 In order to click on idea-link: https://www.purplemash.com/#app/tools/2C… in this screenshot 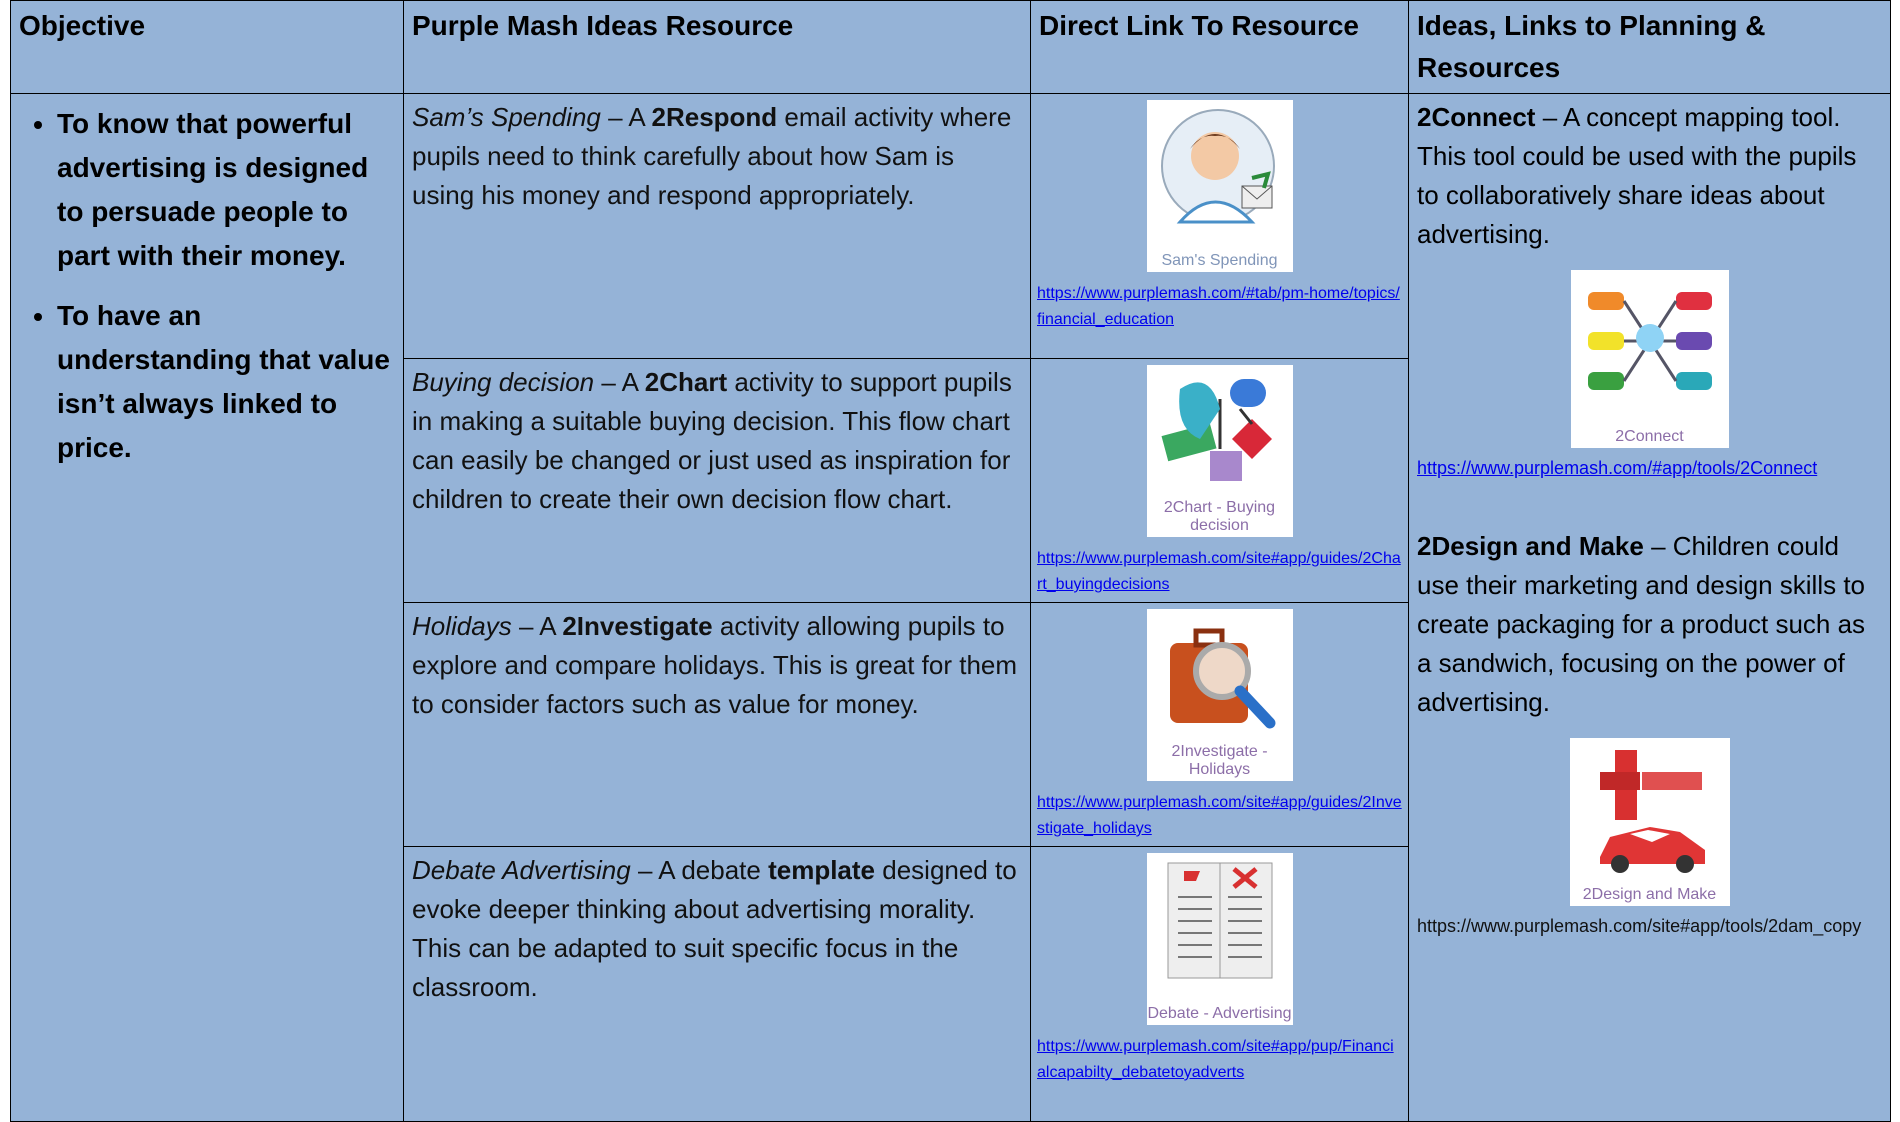, I will do `click(1617, 468)`.